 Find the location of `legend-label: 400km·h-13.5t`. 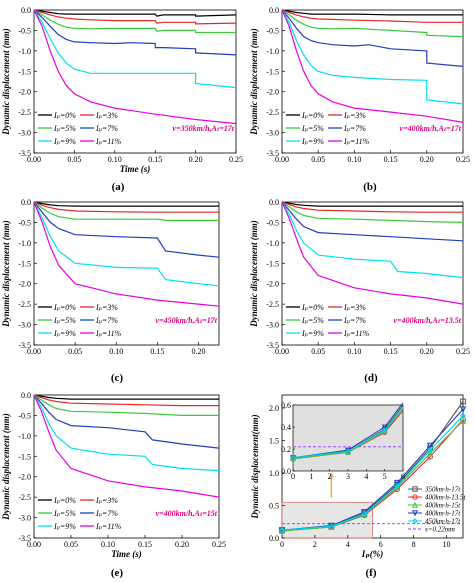

legend-label: 400km·h-13.5t is located at coordinates (445, 498).